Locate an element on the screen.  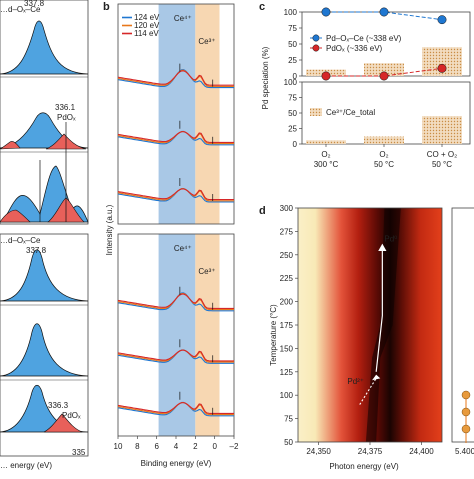
c-ylabel: Pd speciation (%) is located at coordinates (265, 77).